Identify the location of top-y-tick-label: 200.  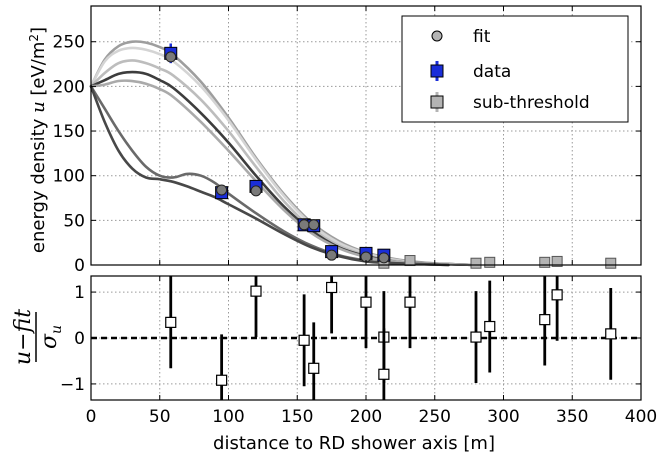
(69, 87).